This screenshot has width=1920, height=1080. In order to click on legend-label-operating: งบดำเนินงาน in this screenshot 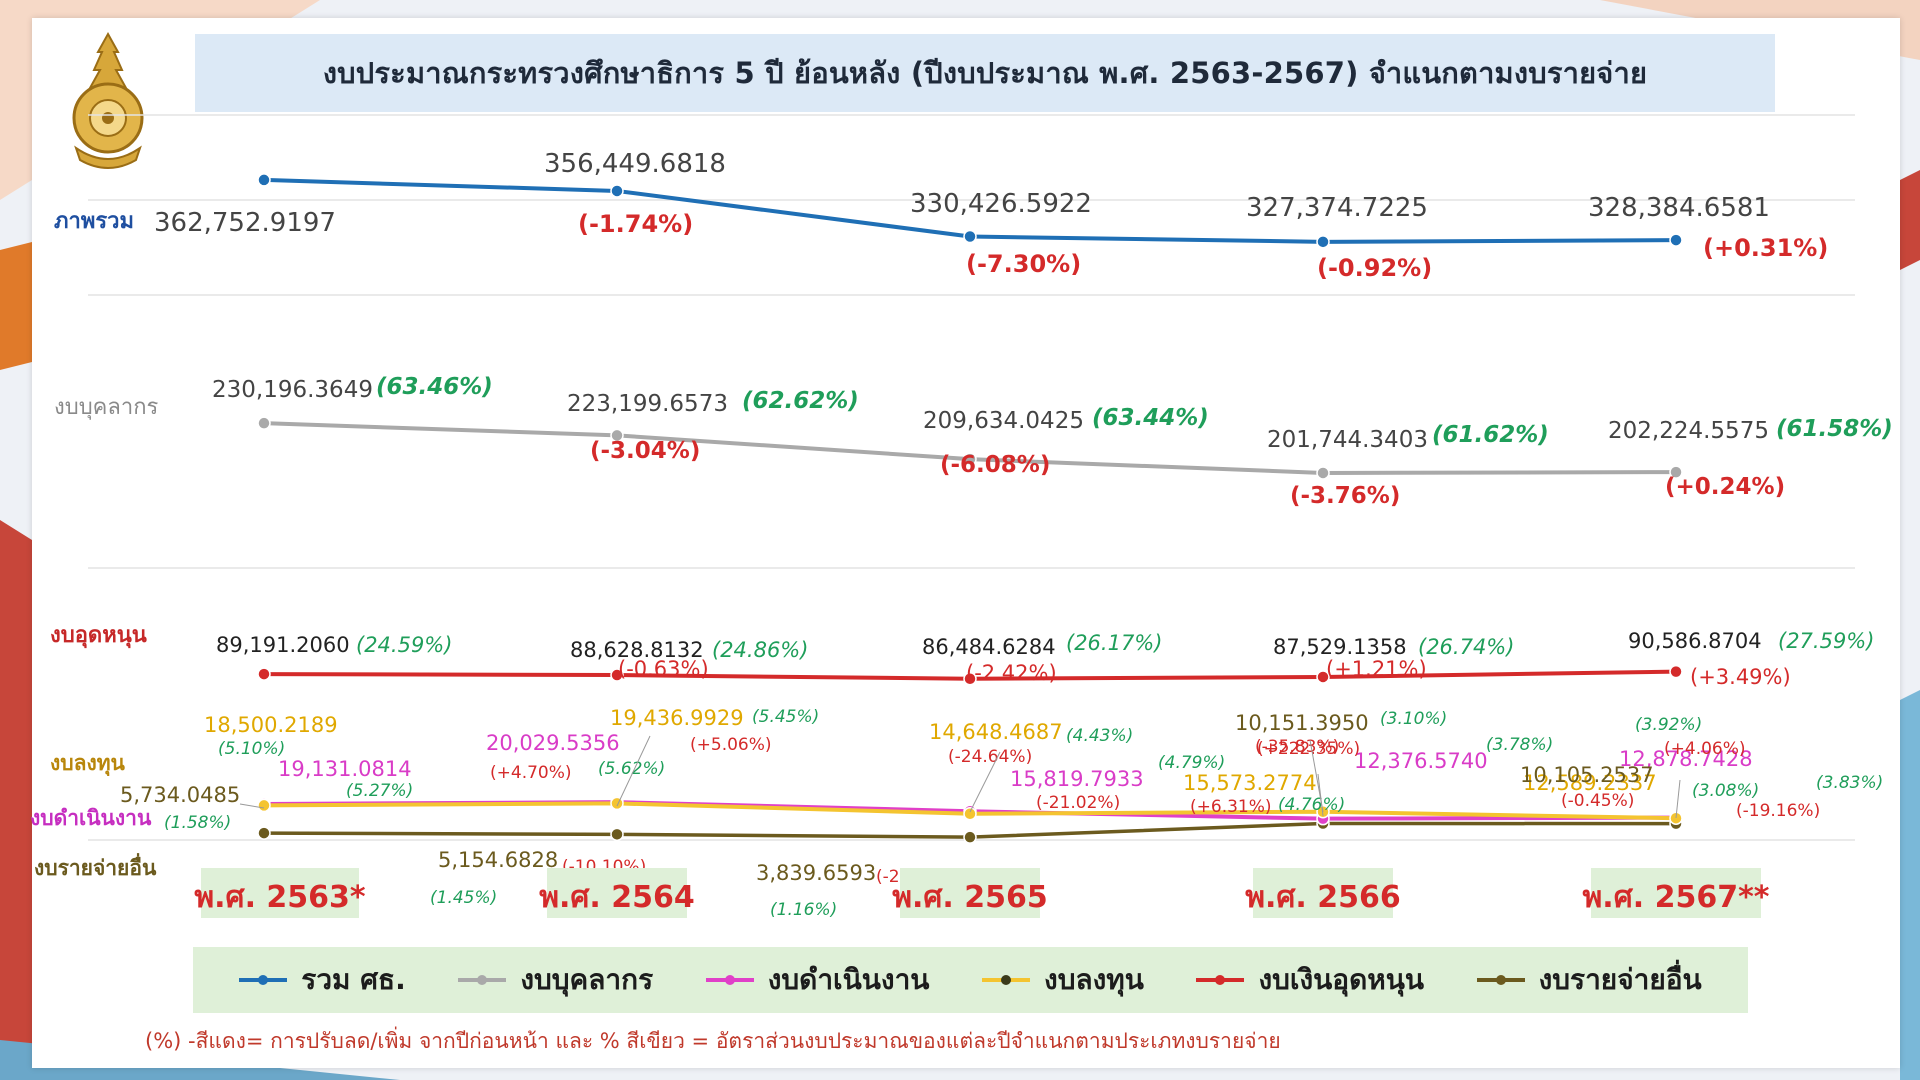, I will do `click(848, 979)`.